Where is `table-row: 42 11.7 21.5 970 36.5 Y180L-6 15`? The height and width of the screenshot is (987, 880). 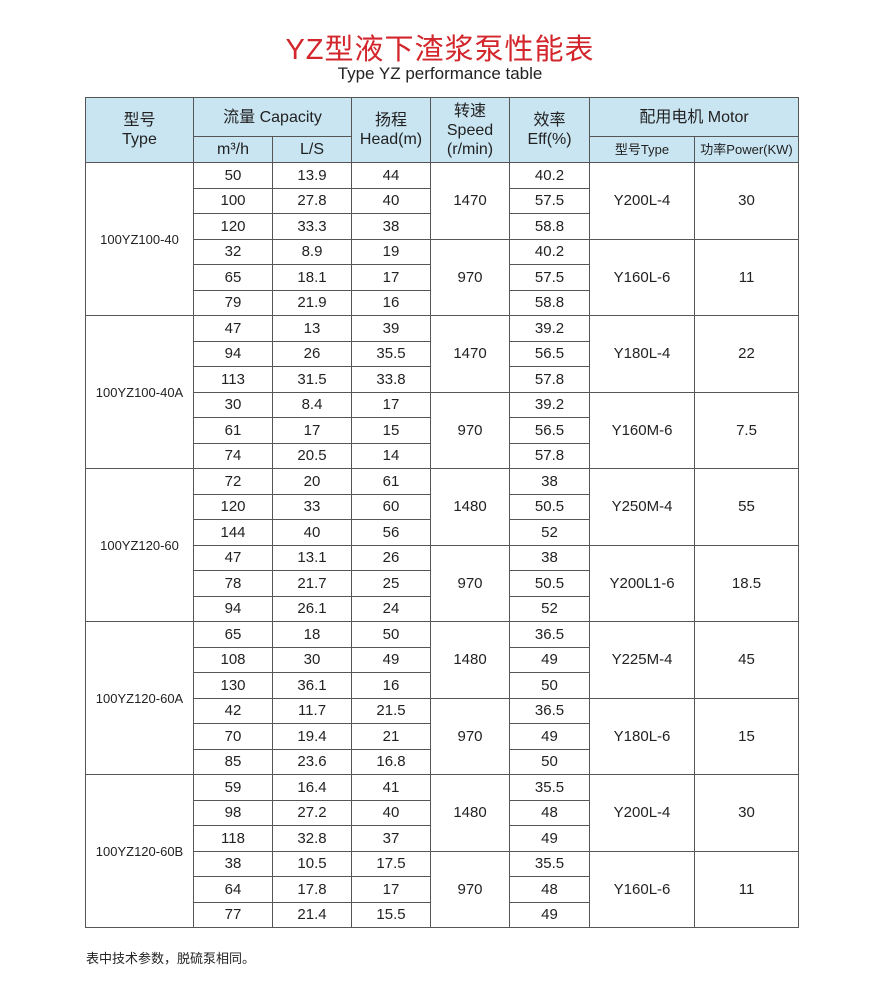 table-row: 42 11.7 21.5 970 36.5 Y180L-6 15 is located at coordinates (443, 736).